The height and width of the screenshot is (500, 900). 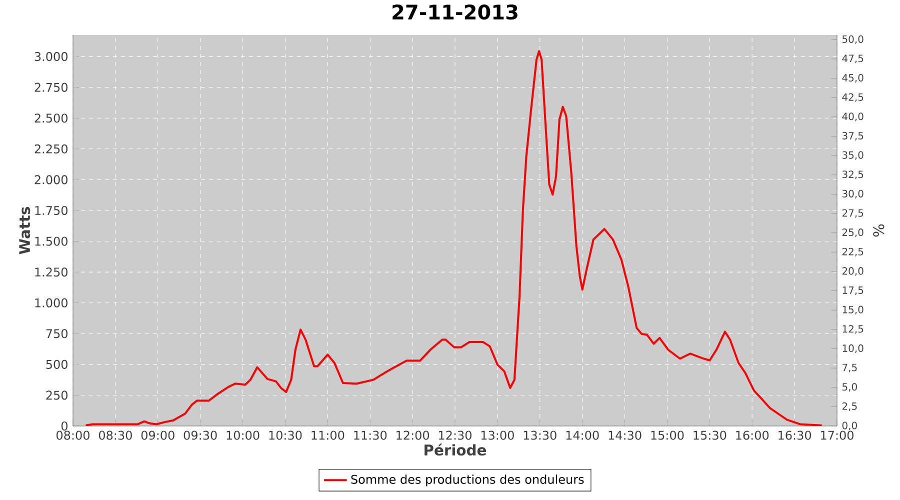 What do you see at coordinates (51, 57) in the screenshot?
I see `y-tick-label: 3.000` at bounding box center [51, 57].